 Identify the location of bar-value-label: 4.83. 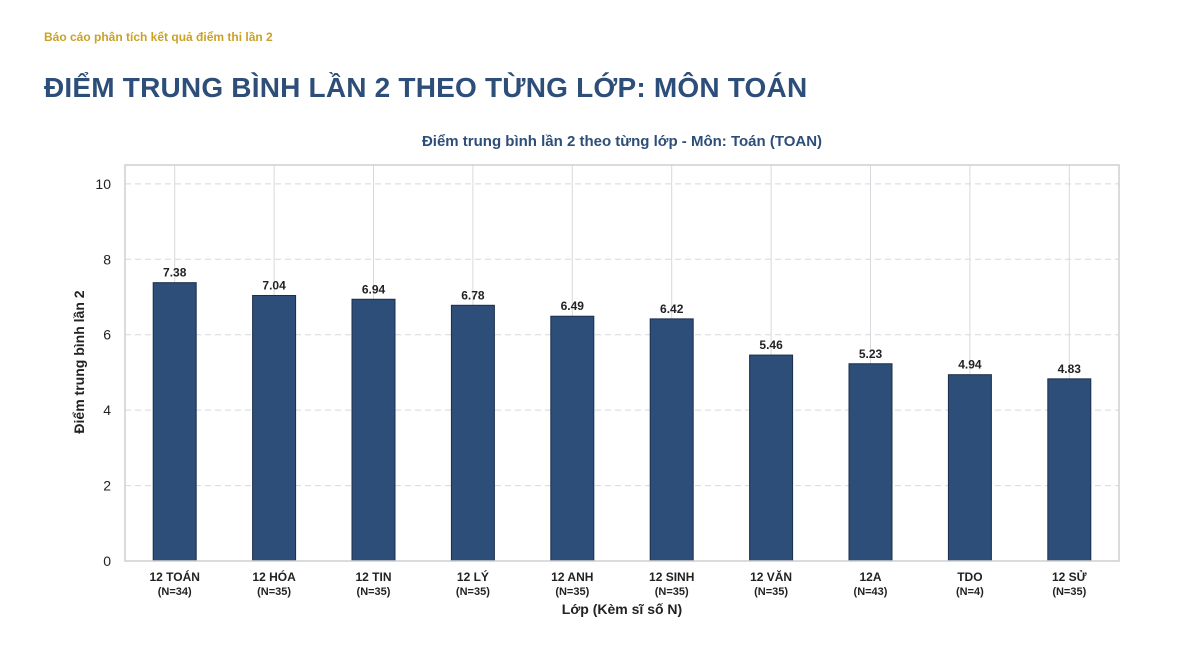
(1070, 369).